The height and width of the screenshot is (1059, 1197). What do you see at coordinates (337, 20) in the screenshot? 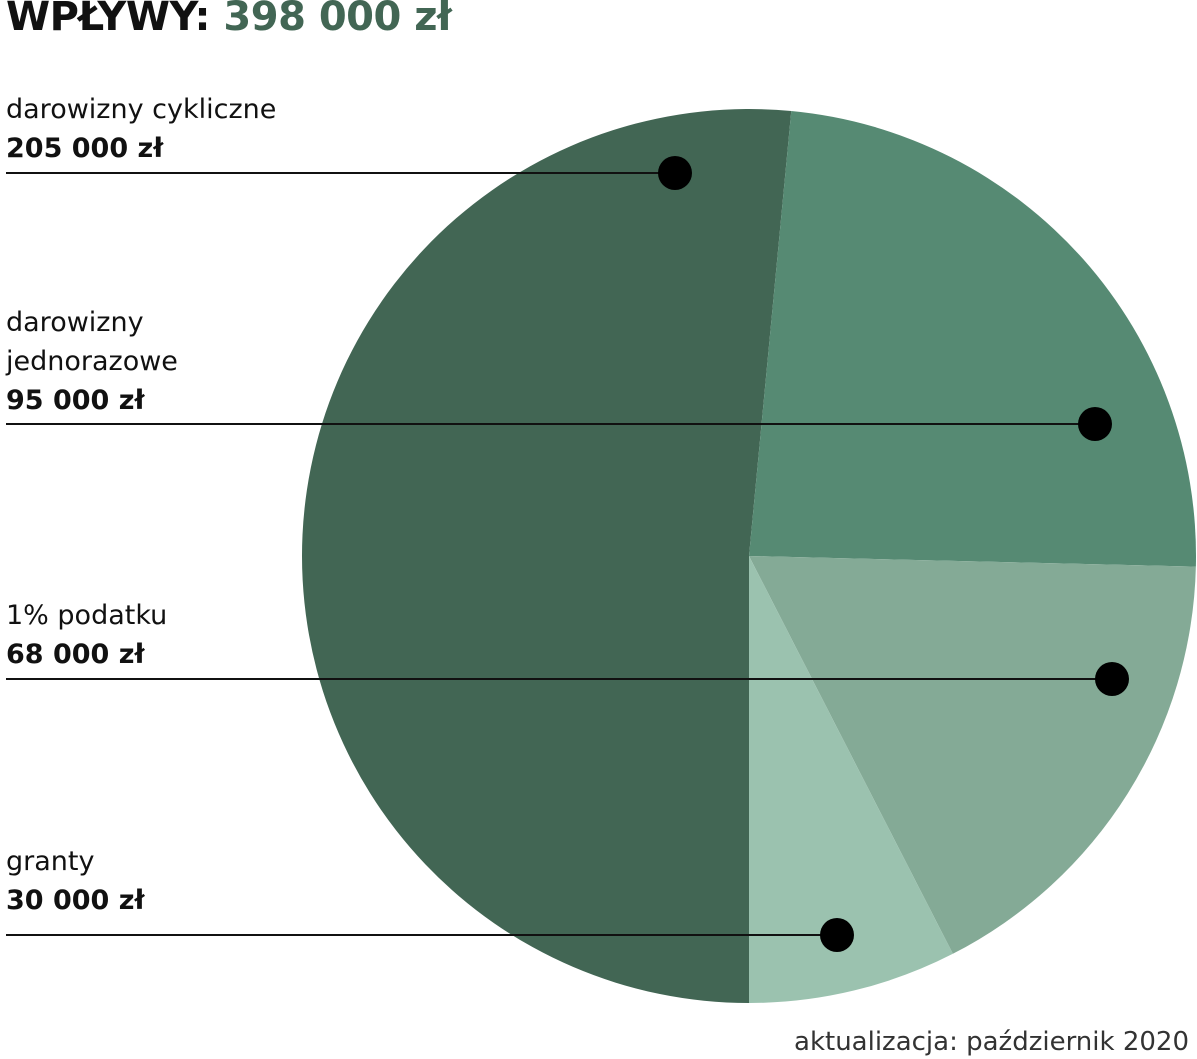
I see `total: 398 000 zł` at bounding box center [337, 20].